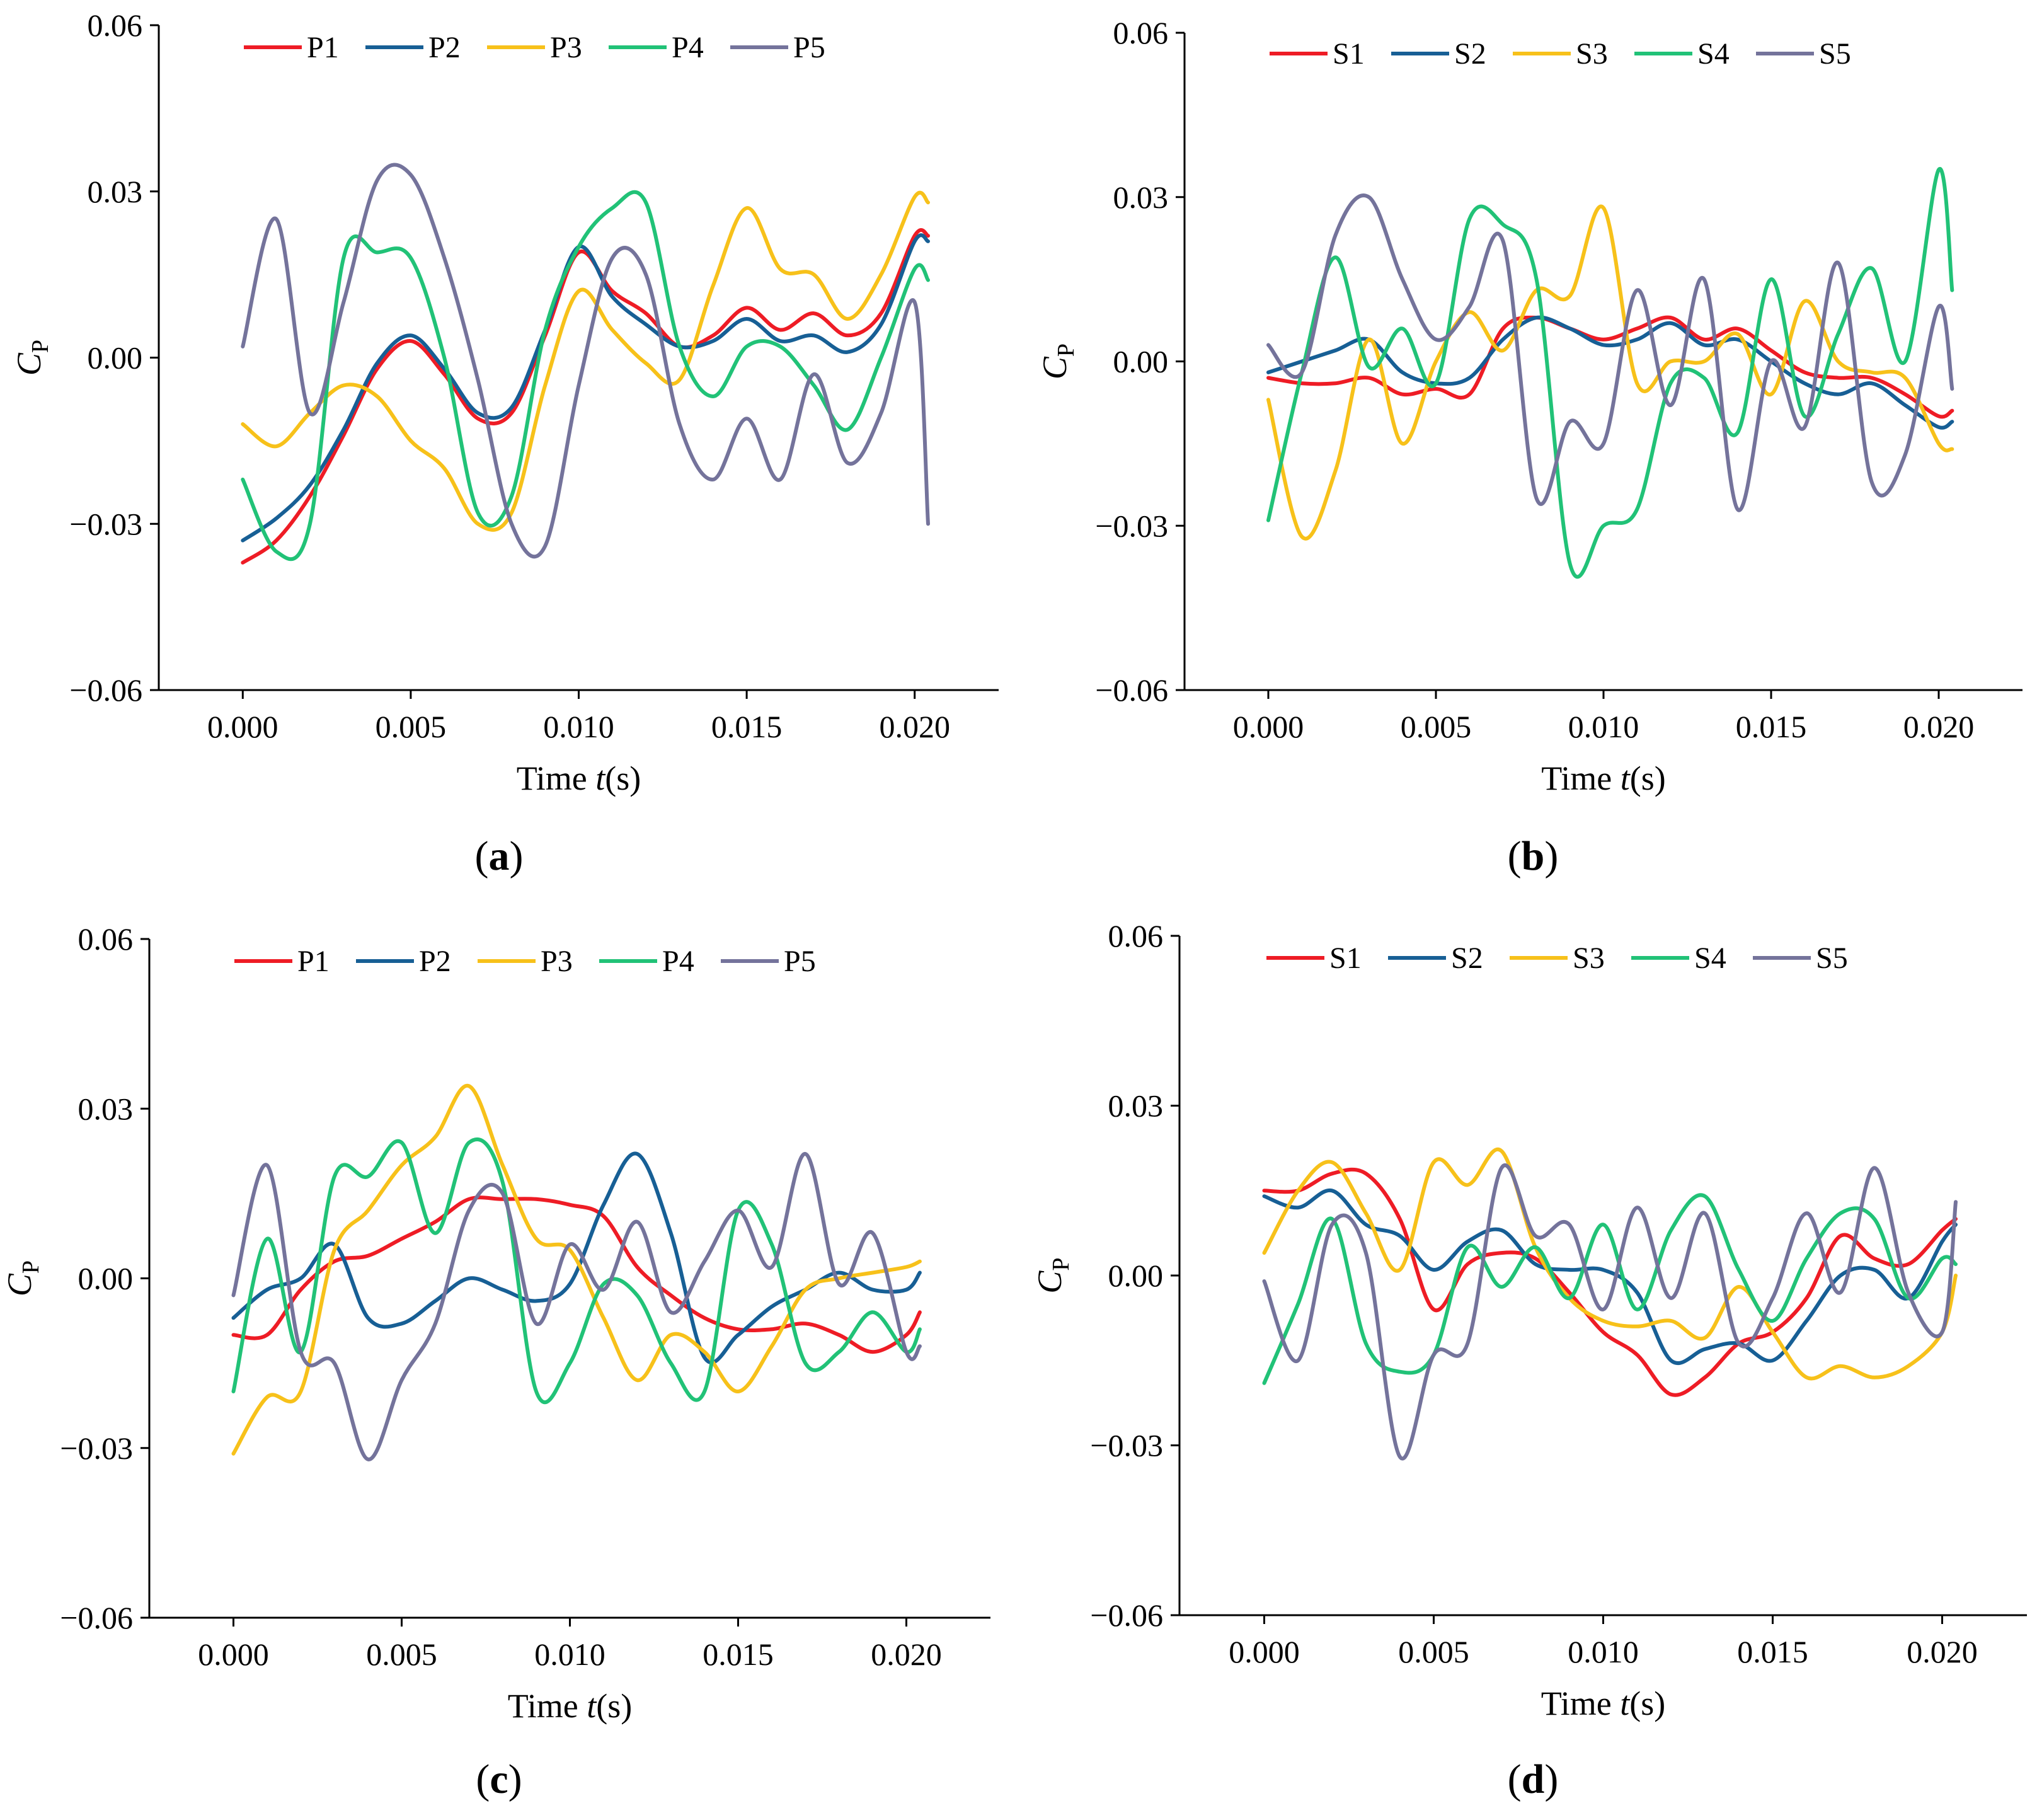 This screenshot has height=1820, width=2037. What do you see at coordinates (1533, 1779) in the screenshot?
I see `panel-label: (d)` at bounding box center [1533, 1779].